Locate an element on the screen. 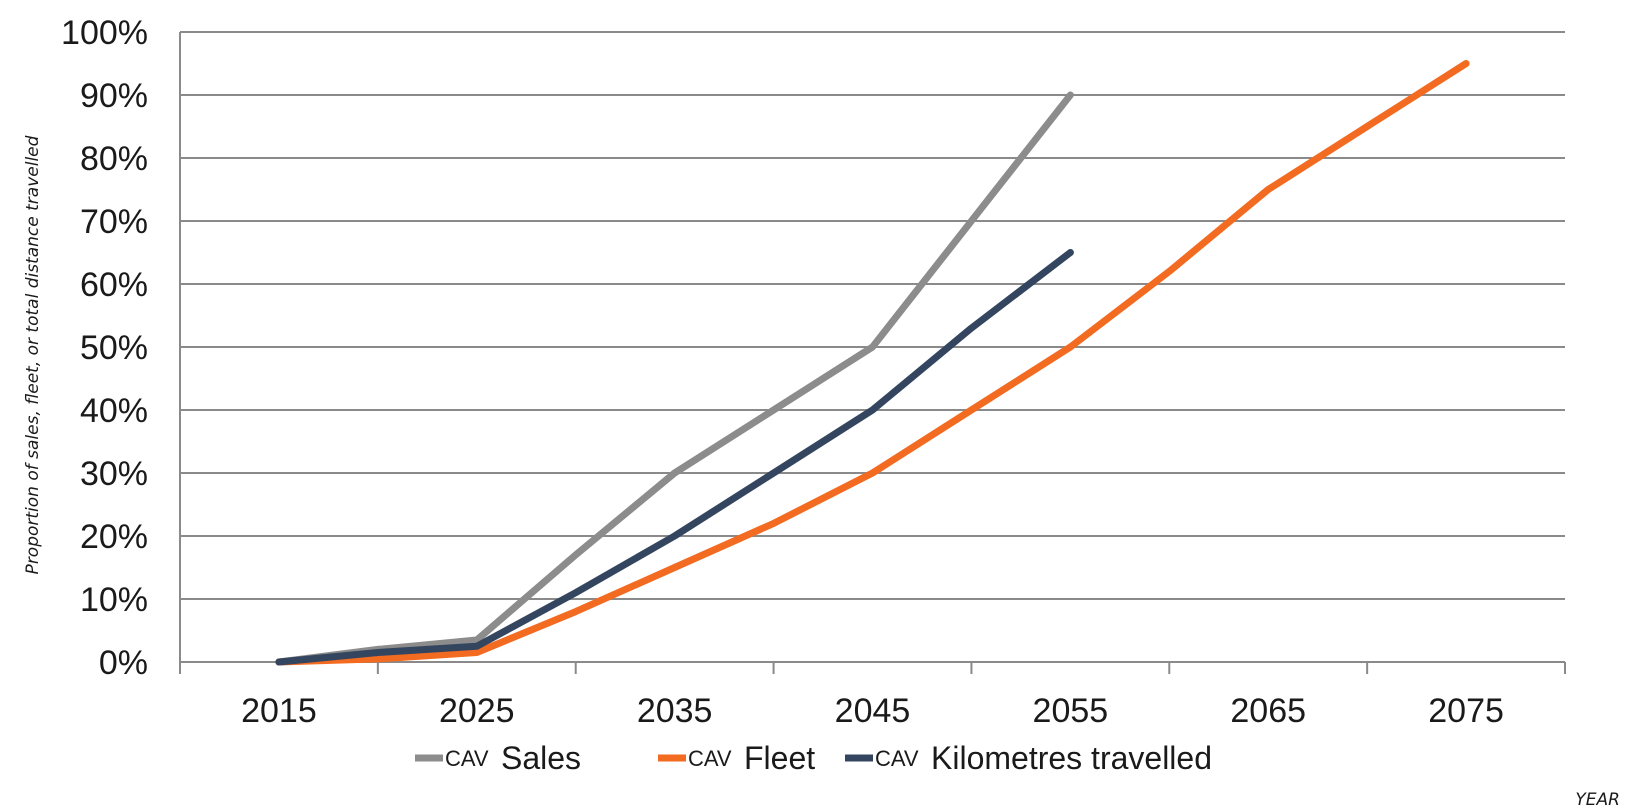 The height and width of the screenshot is (811, 1631). x-tick-label: 2015 is located at coordinates (279, 711).